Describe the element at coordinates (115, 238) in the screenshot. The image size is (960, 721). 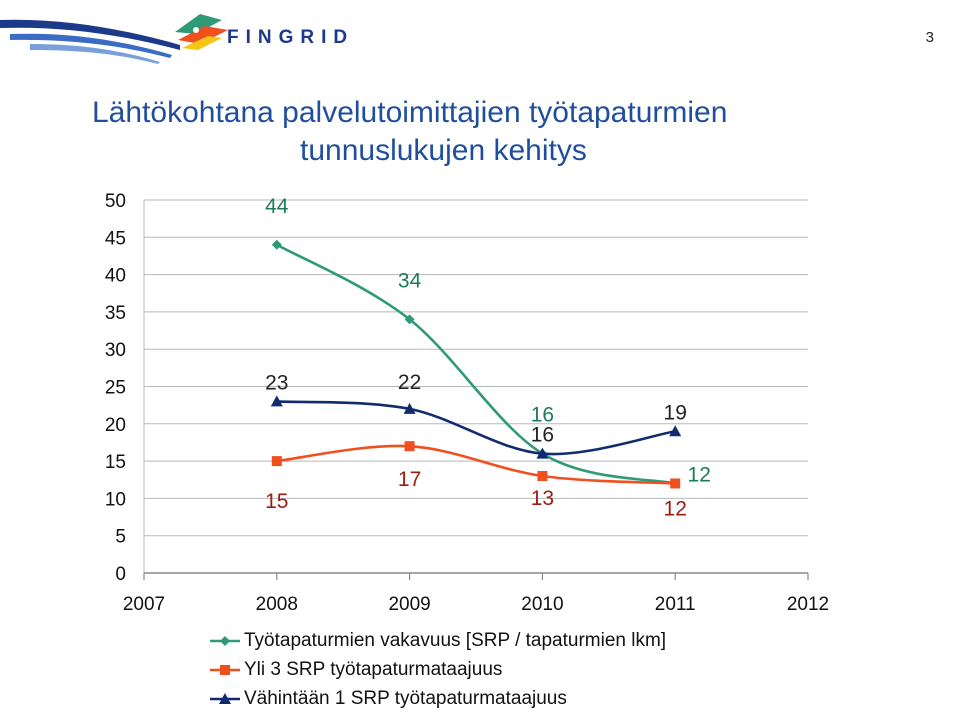
I see `y-tick-label: 45` at that location.